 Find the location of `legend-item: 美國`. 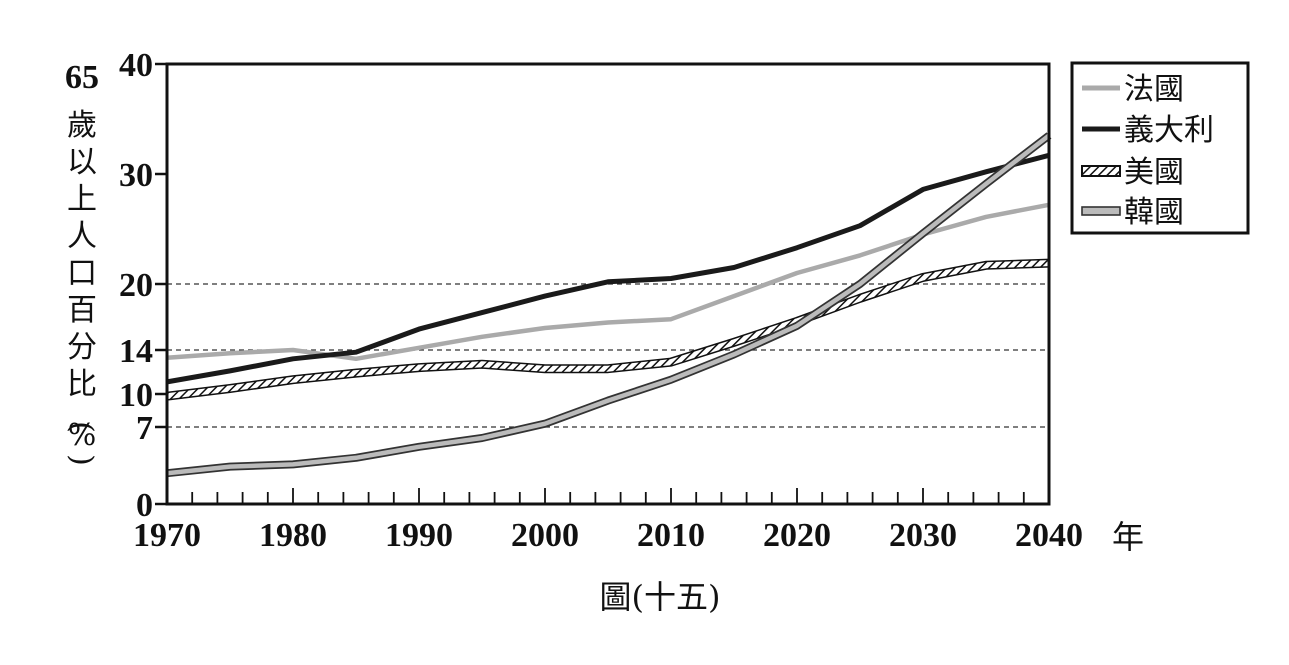

legend-item: 美國 is located at coordinates (1132, 172).